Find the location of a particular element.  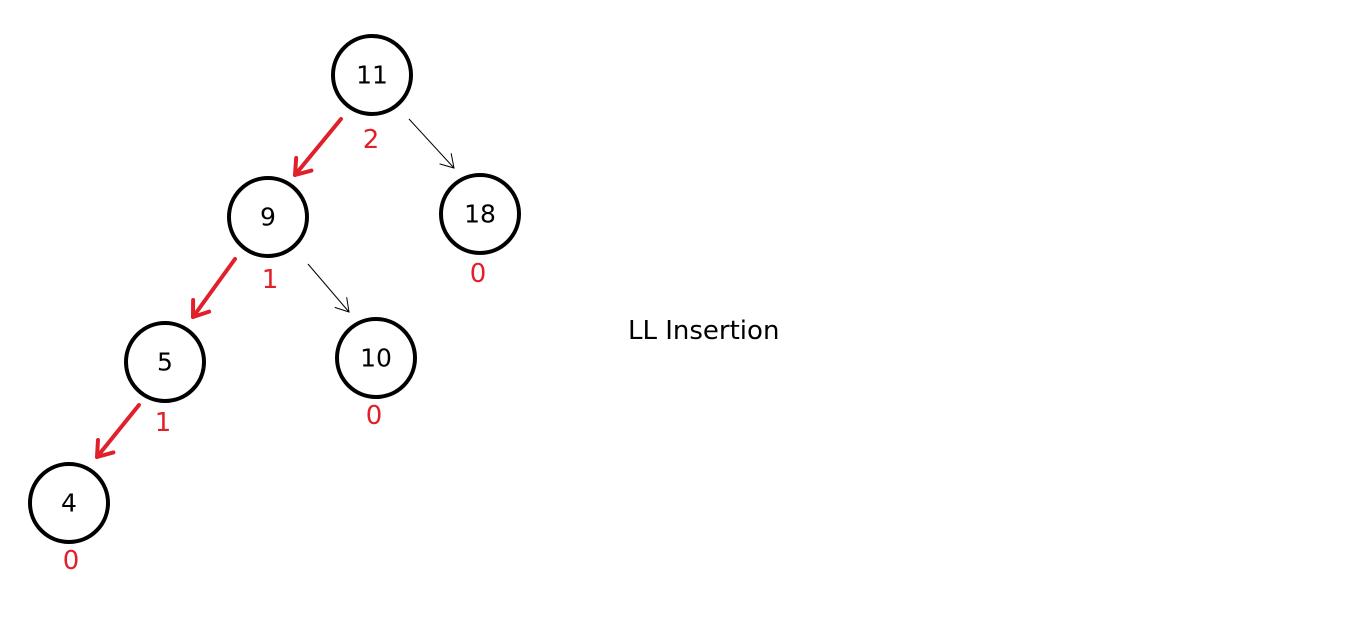

tree-node-4: 40 is located at coordinates (69, 519).